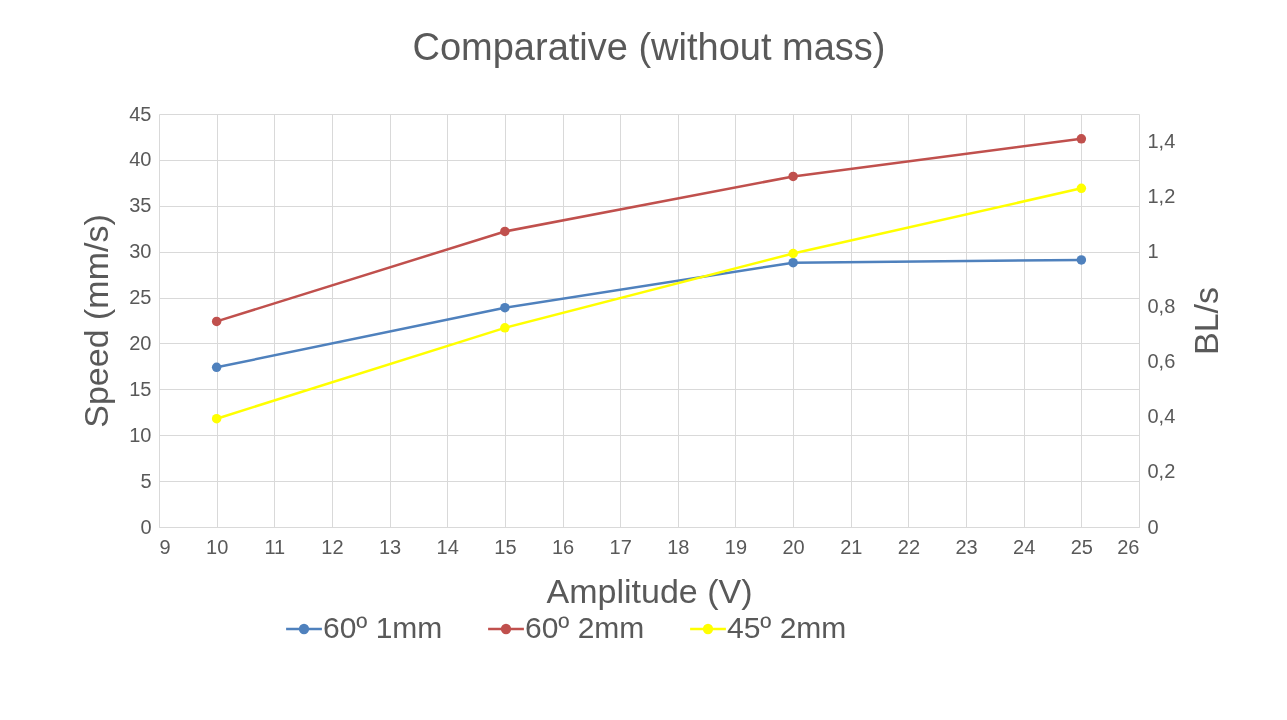 The height and width of the screenshot is (720, 1287). What do you see at coordinates (146, 480) in the screenshot?
I see `y-tick-label: 5` at bounding box center [146, 480].